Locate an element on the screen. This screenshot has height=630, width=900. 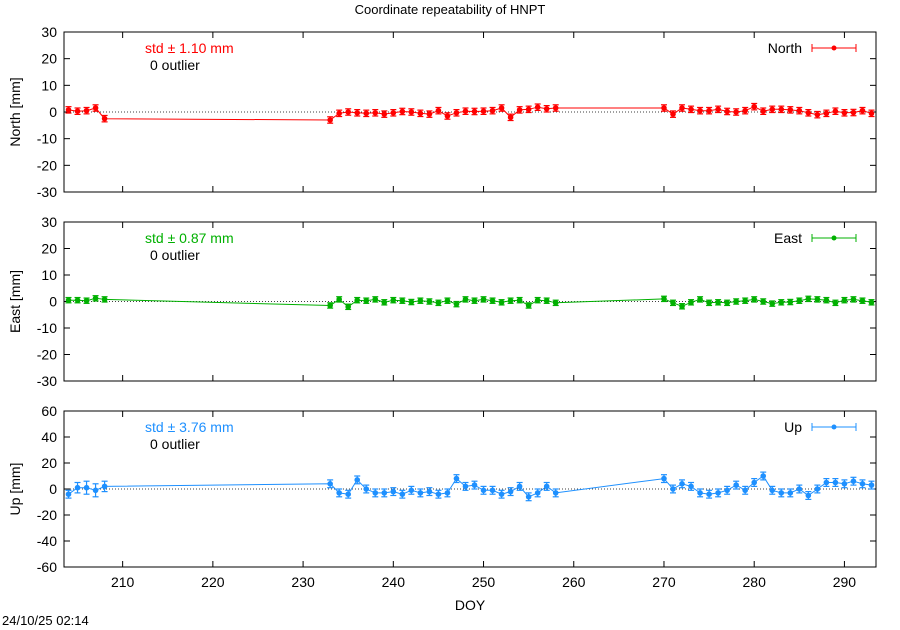
y-tick-label: -40 is located at coordinates (47, 541).